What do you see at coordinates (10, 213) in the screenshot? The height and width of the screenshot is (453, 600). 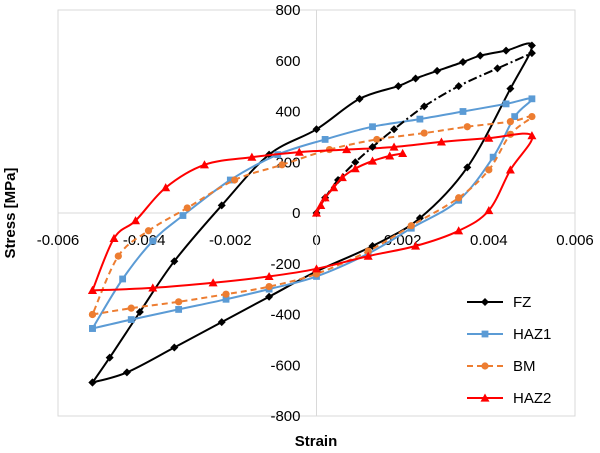 I see `y-axis-title: Stress [MPa]` at bounding box center [10, 213].